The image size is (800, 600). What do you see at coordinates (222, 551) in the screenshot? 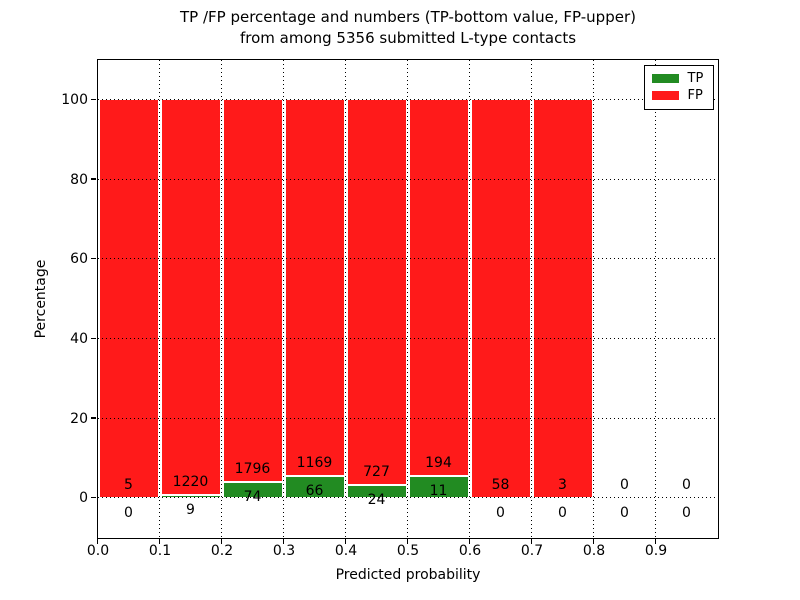
I see `x-tick-label: 0.2` at bounding box center [222, 551].